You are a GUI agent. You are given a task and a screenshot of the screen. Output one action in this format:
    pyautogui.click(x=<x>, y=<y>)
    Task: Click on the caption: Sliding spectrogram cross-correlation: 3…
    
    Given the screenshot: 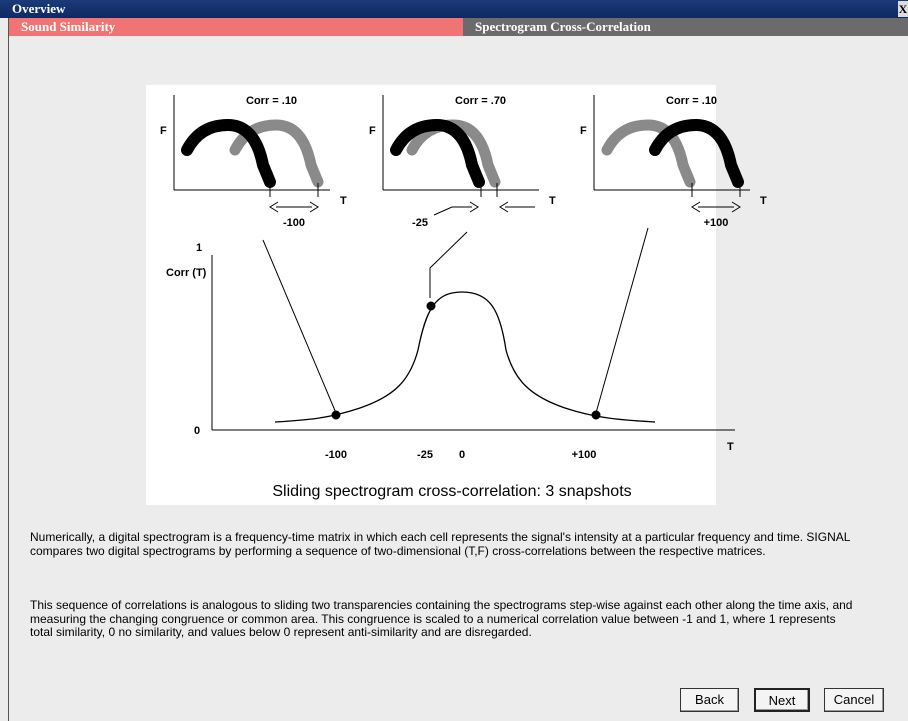 What is the action you would take?
    pyautogui.click(x=451, y=491)
    